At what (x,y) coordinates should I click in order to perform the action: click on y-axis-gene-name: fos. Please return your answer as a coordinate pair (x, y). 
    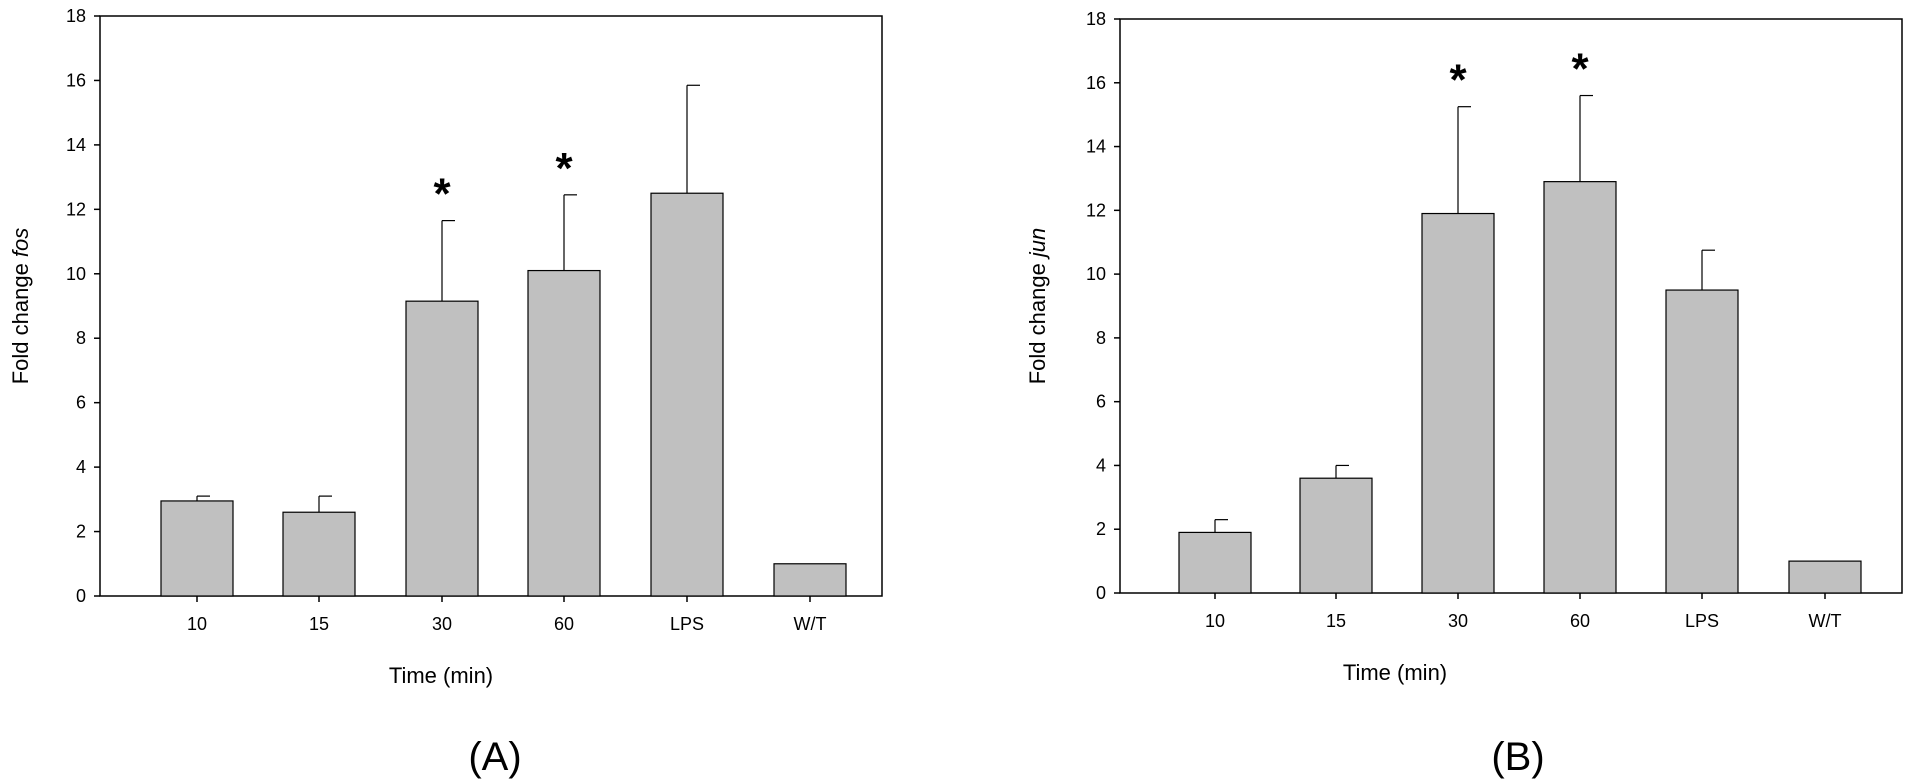
    Looking at the image, I should click on (20, 242).